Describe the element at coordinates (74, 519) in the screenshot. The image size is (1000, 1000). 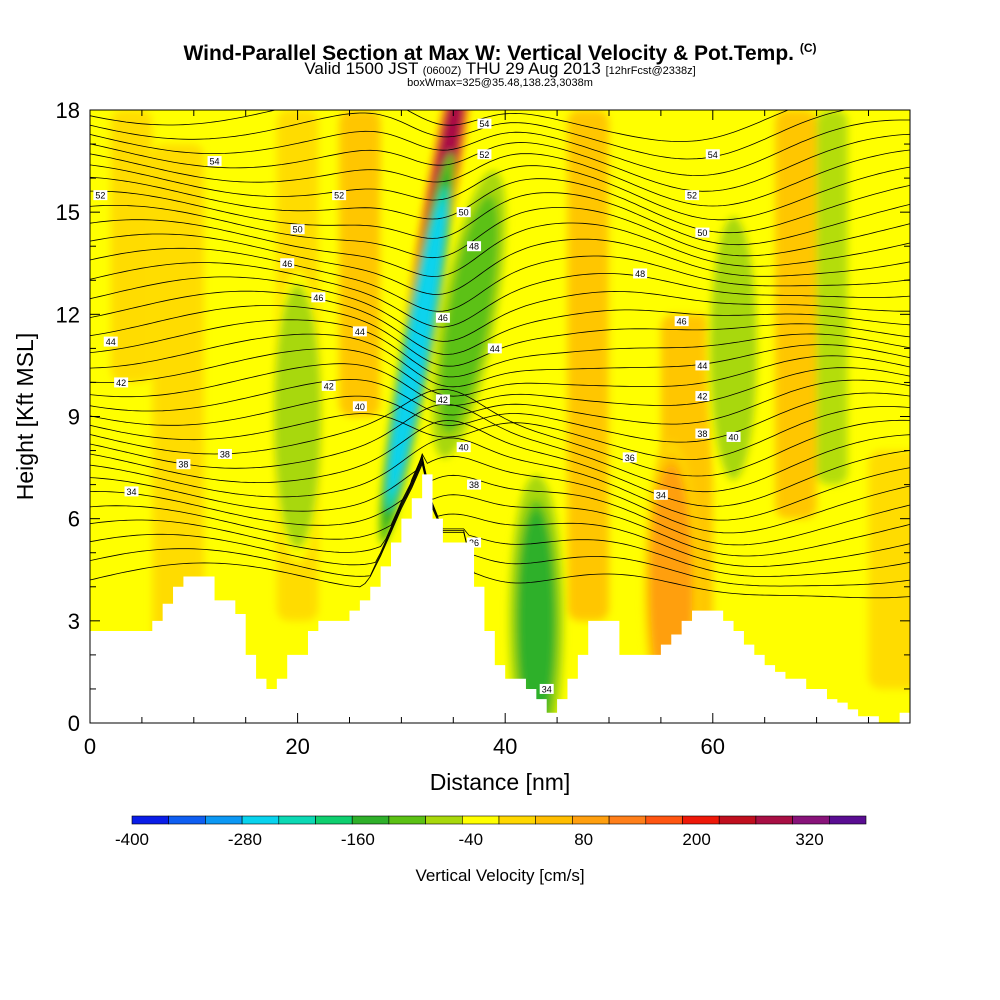
I see `y-tick-label: 6` at that location.